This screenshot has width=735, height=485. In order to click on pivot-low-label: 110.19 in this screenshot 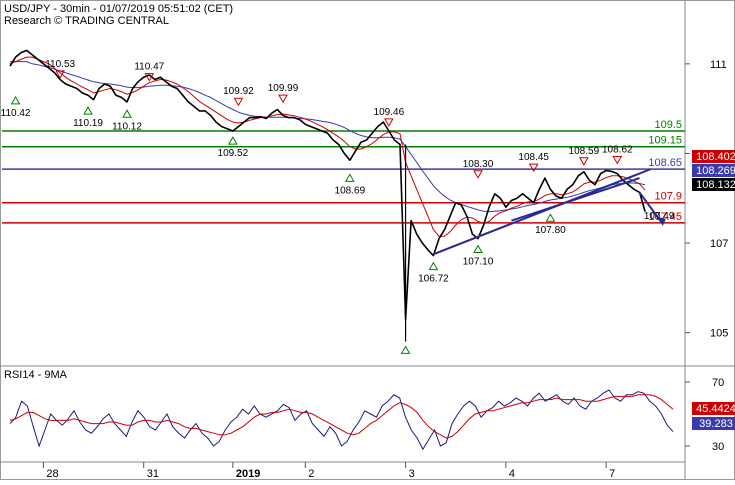, I will do `click(88, 123)`.